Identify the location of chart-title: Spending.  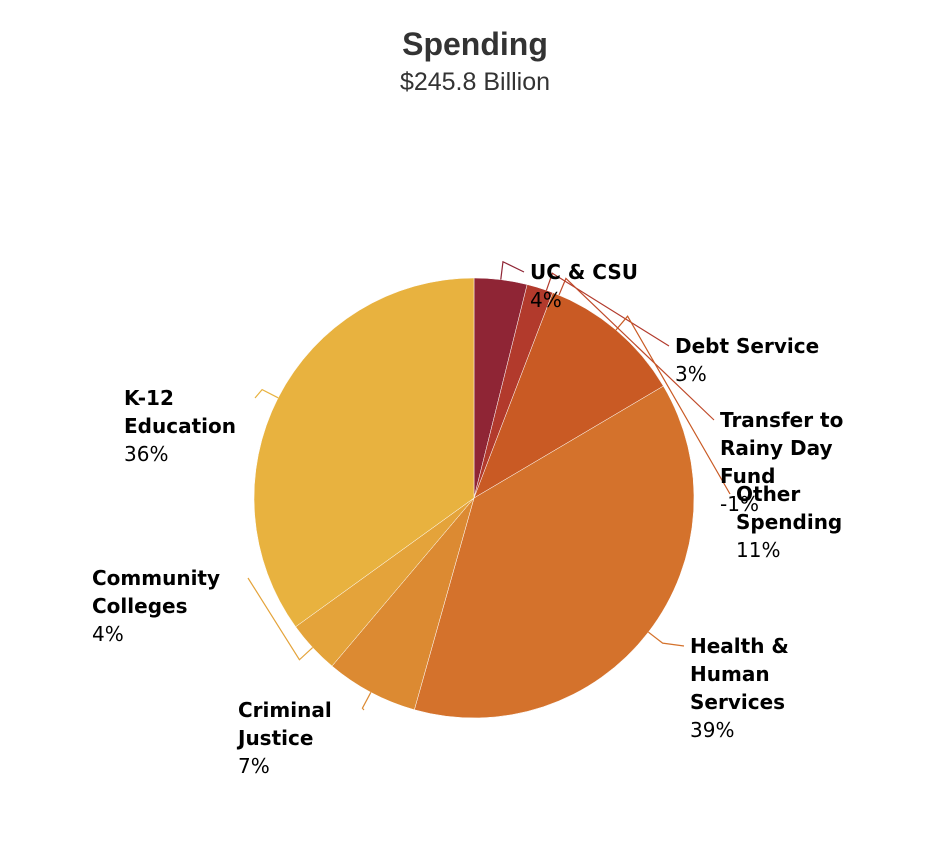
(475, 44).